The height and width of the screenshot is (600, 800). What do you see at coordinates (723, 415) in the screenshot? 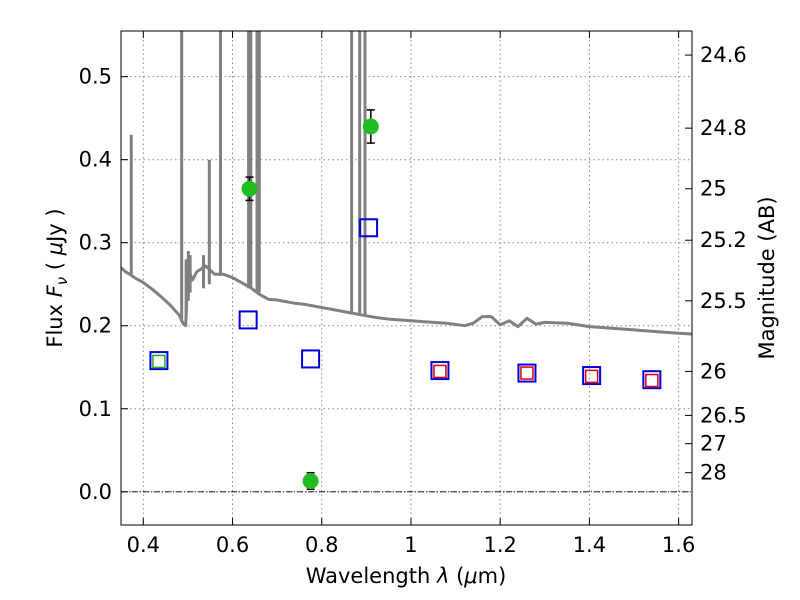
I see `y2-tick-label: 26.5` at bounding box center [723, 415].